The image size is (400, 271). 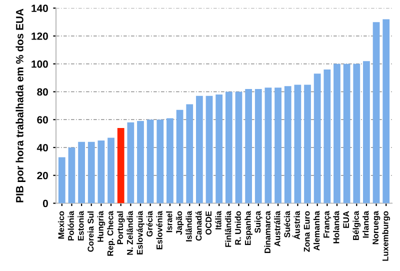 What do you see at coordinates (267, 231) in the screenshot?
I see `x-tick-label: Dinamarca` at bounding box center [267, 231].